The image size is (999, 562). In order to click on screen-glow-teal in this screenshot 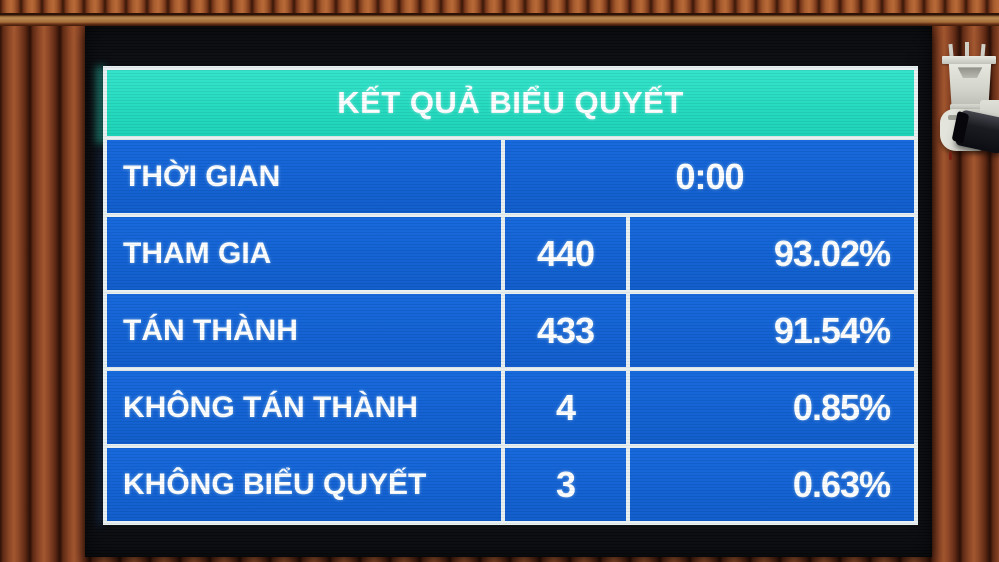, I will do `click(100, 105)`.